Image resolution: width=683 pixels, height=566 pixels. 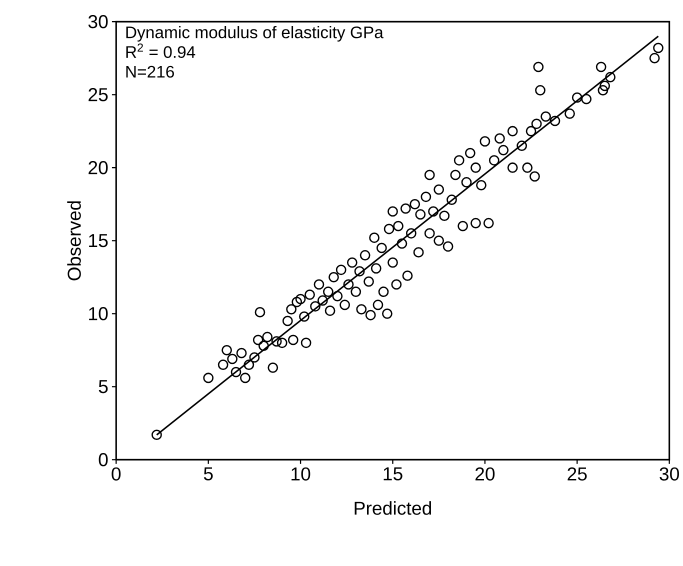 What do you see at coordinates (116, 474) in the screenshot?
I see `x-tick-label: 0` at bounding box center [116, 474].